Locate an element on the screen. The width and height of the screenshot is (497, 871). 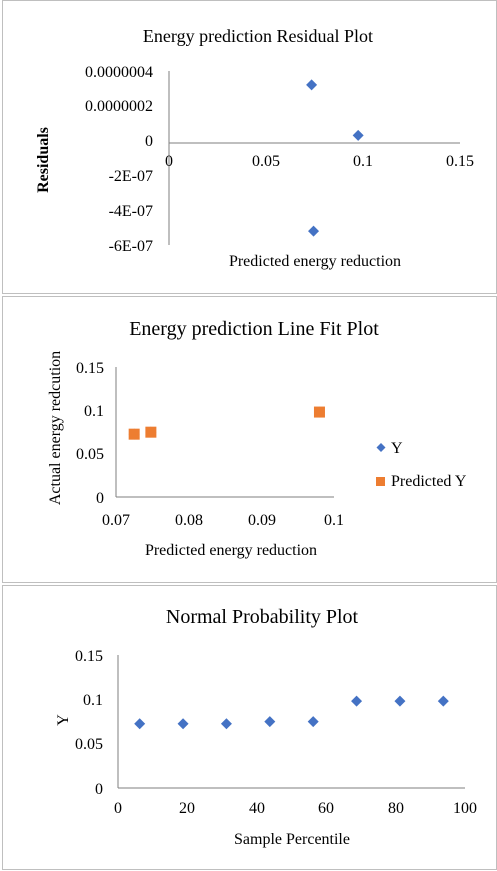
normal-probability-plot-title: Normal Probability Plot is located at coordinates (262, 617).